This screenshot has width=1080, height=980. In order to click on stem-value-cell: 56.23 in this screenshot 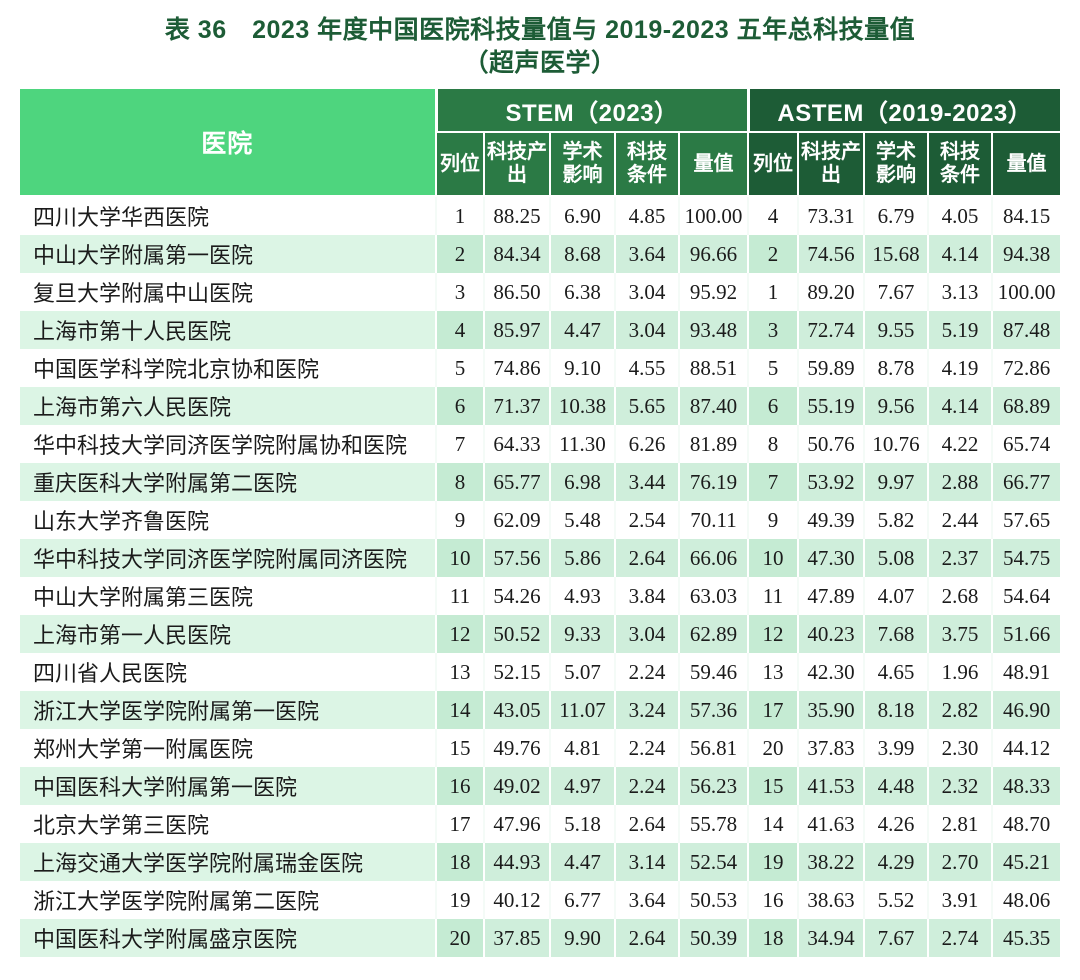, I will do `click(713, 786)`.